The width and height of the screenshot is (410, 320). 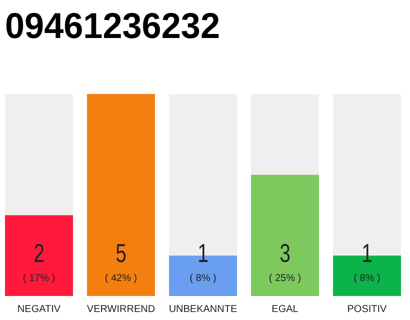 I want to click on annotation: ( 17% ), so click(x=39, y=278).